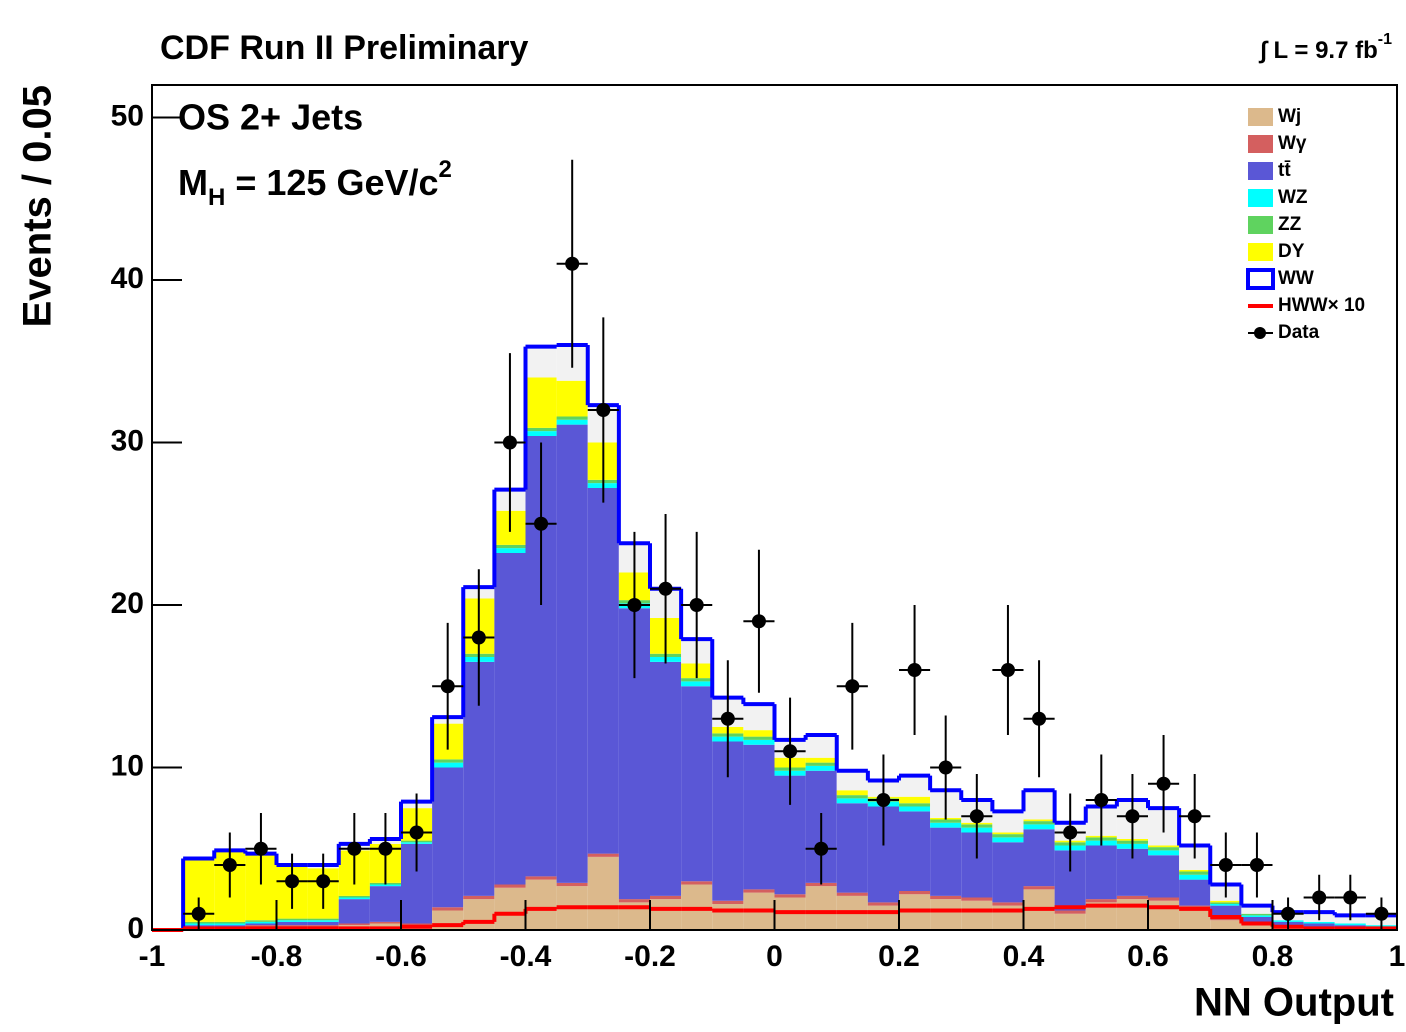 The image size is (1406, 1032). Describe the element at coordinates (1325, 47) in the screenshot. I see `luminosity: ∫ L = 9.7 fb-1` at that location.